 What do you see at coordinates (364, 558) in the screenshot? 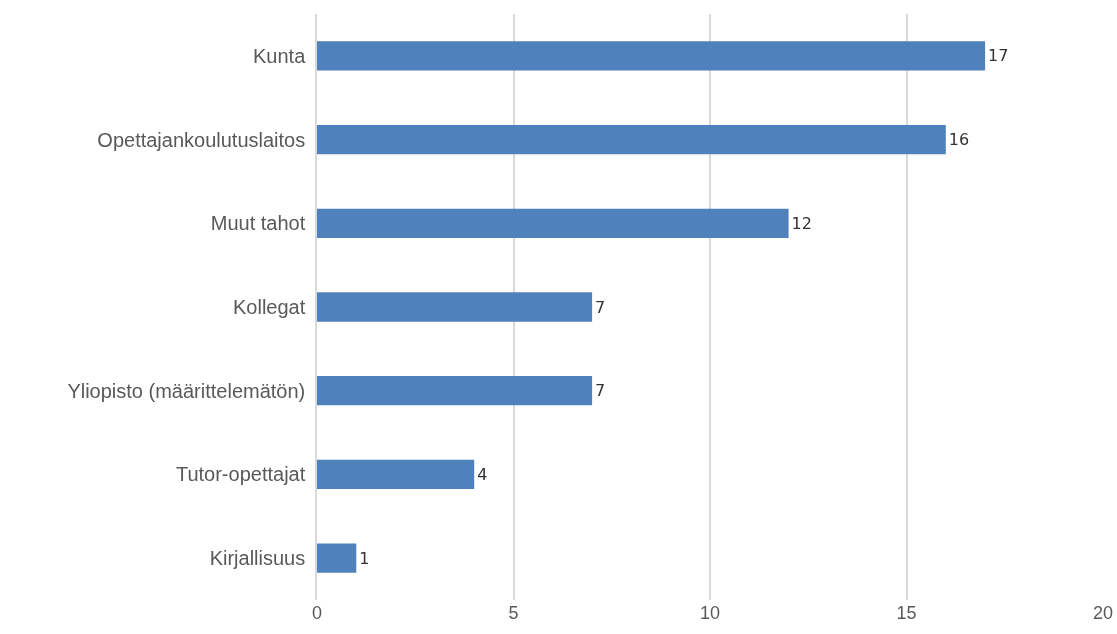
I see `data-label: 1` at bounding box center [364, 558].